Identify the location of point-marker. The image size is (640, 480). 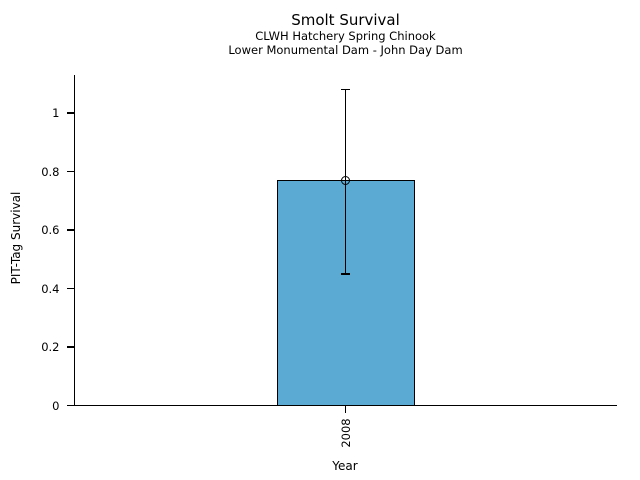
(345, 180).